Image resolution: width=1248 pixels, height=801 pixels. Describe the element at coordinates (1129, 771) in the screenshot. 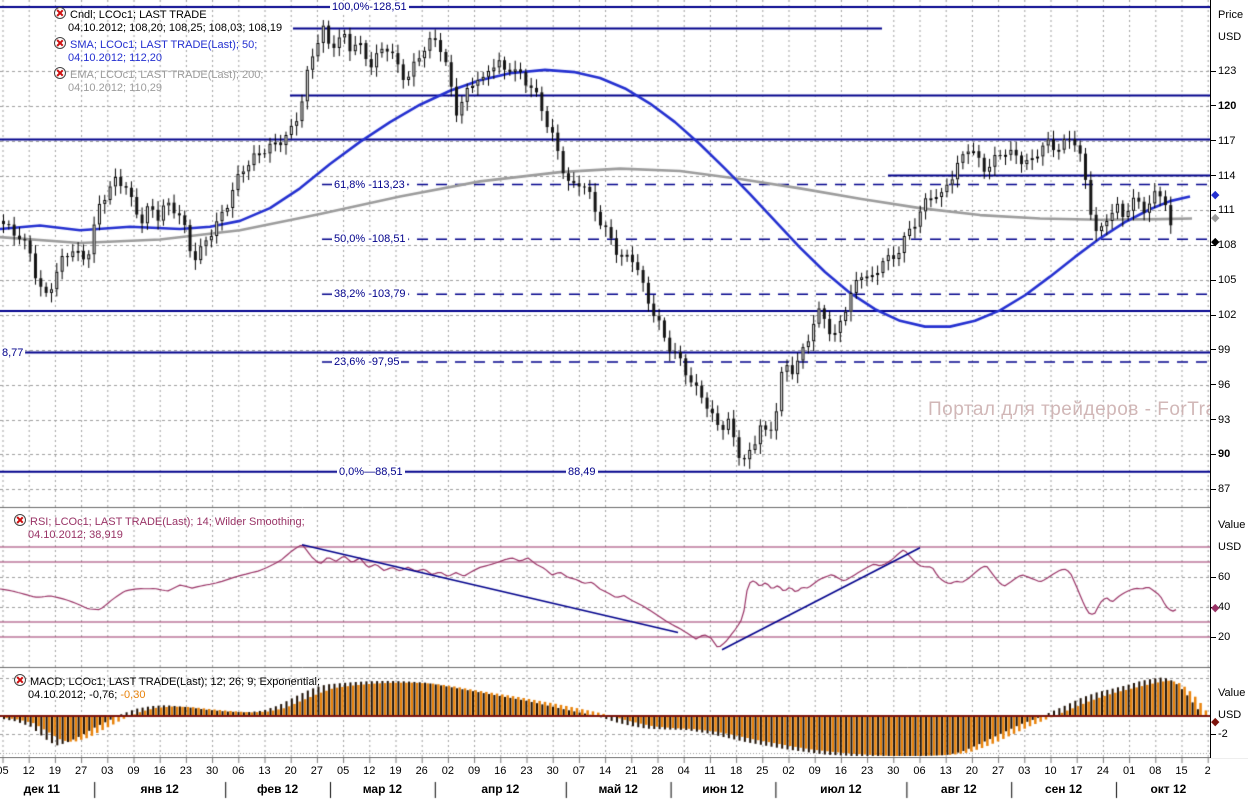

I see `date-tick-label: 01` at that location.